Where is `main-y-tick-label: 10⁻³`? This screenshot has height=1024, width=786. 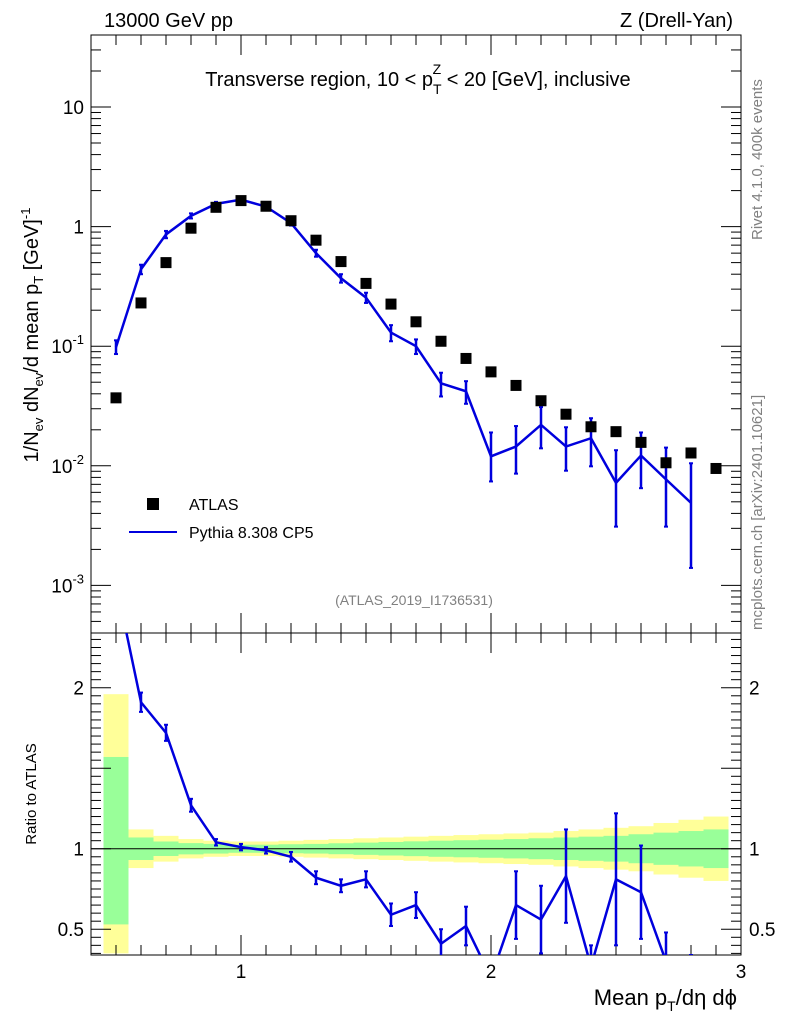
main-y-tick-label: 10⁻³ is located at coordinates (67, 584).